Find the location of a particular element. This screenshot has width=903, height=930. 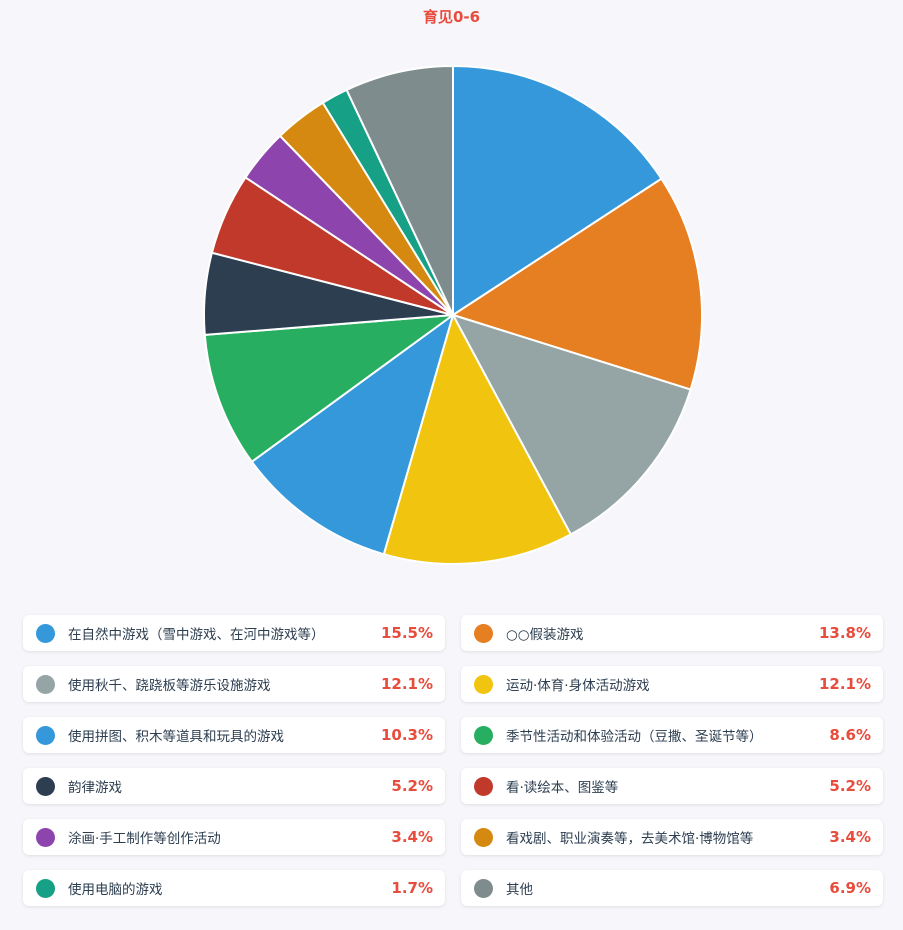

legend-label: 使用拼图、积木等道具和玩具的游戏 is located at coordinates (176, 737).